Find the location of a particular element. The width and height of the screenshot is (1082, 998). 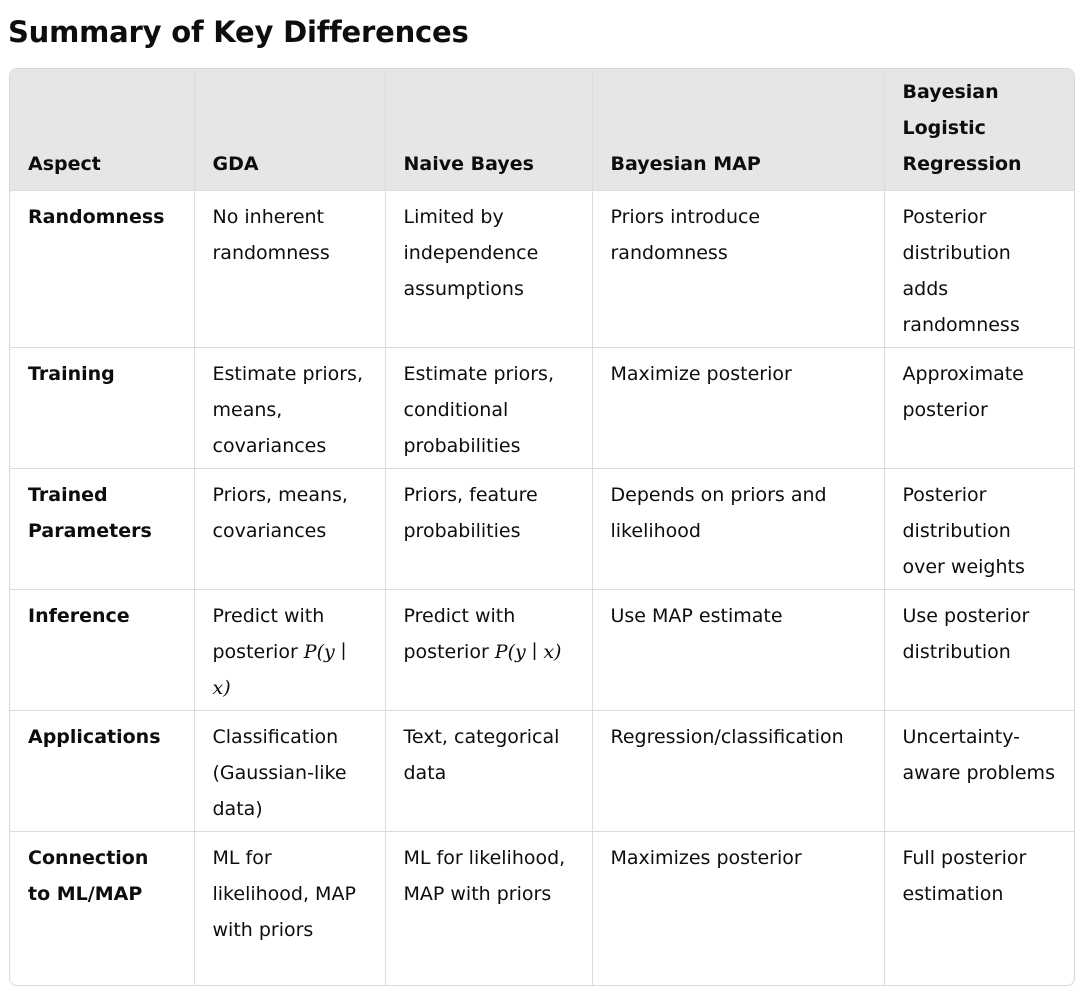

table-cell: Priors introduce randomness is located at coordinates (738, 268).